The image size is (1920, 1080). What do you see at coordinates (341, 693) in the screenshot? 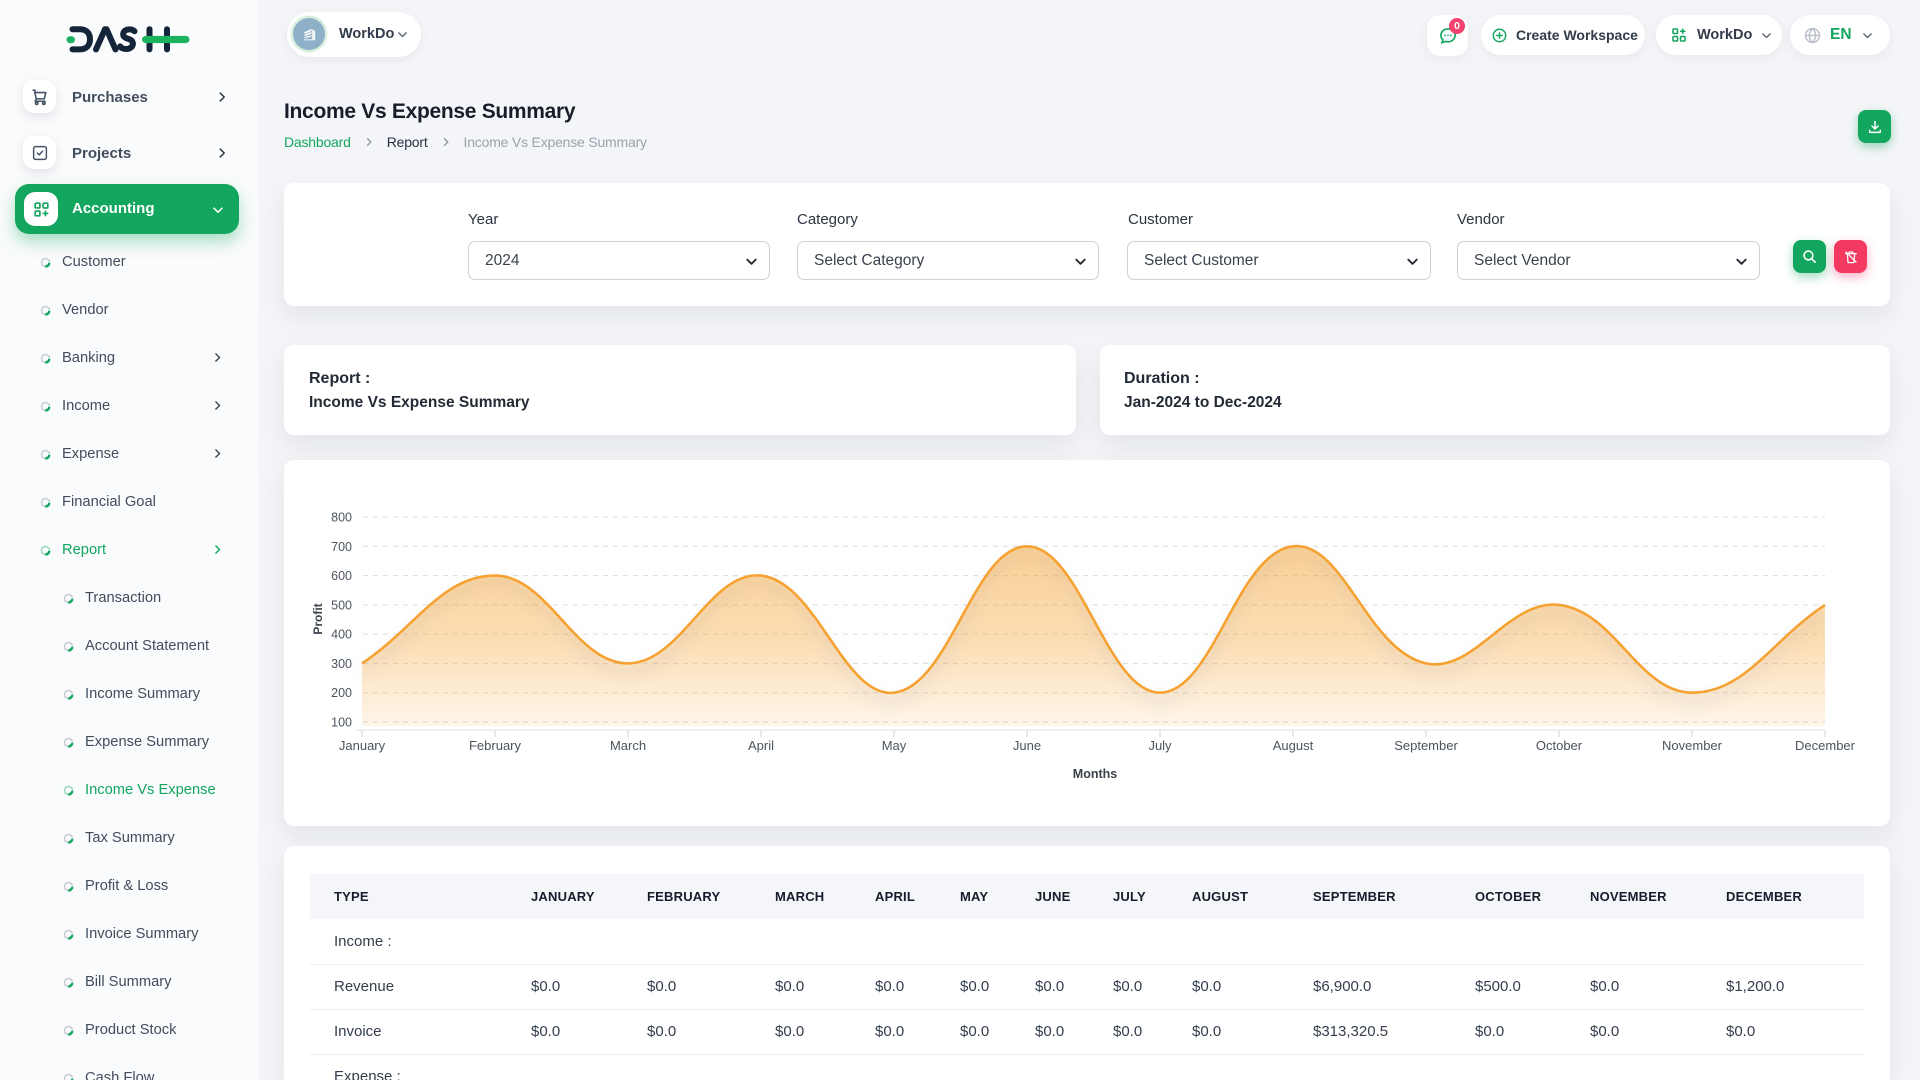
I see `svg-text: 200` at bounding box center [341, 693].